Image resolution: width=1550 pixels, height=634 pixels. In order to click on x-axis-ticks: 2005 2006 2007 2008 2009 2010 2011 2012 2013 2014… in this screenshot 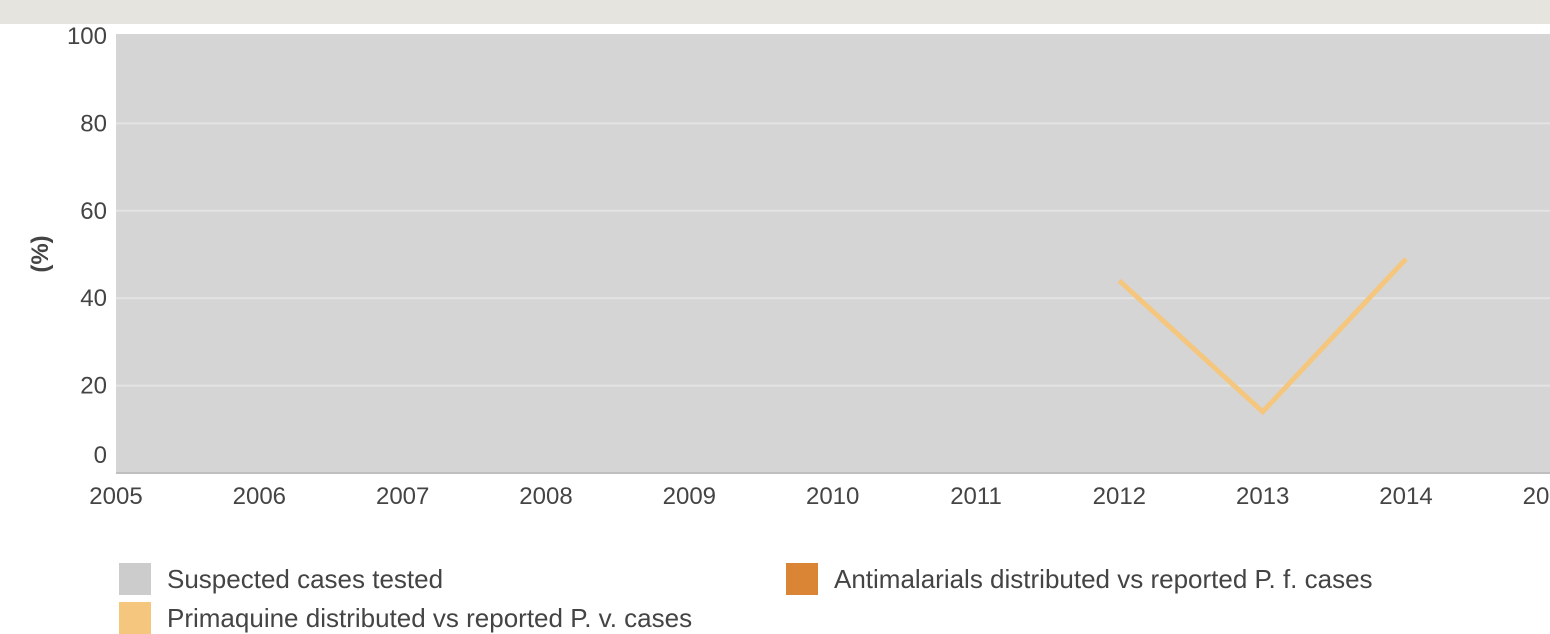, I will do `click(819, 496)`.